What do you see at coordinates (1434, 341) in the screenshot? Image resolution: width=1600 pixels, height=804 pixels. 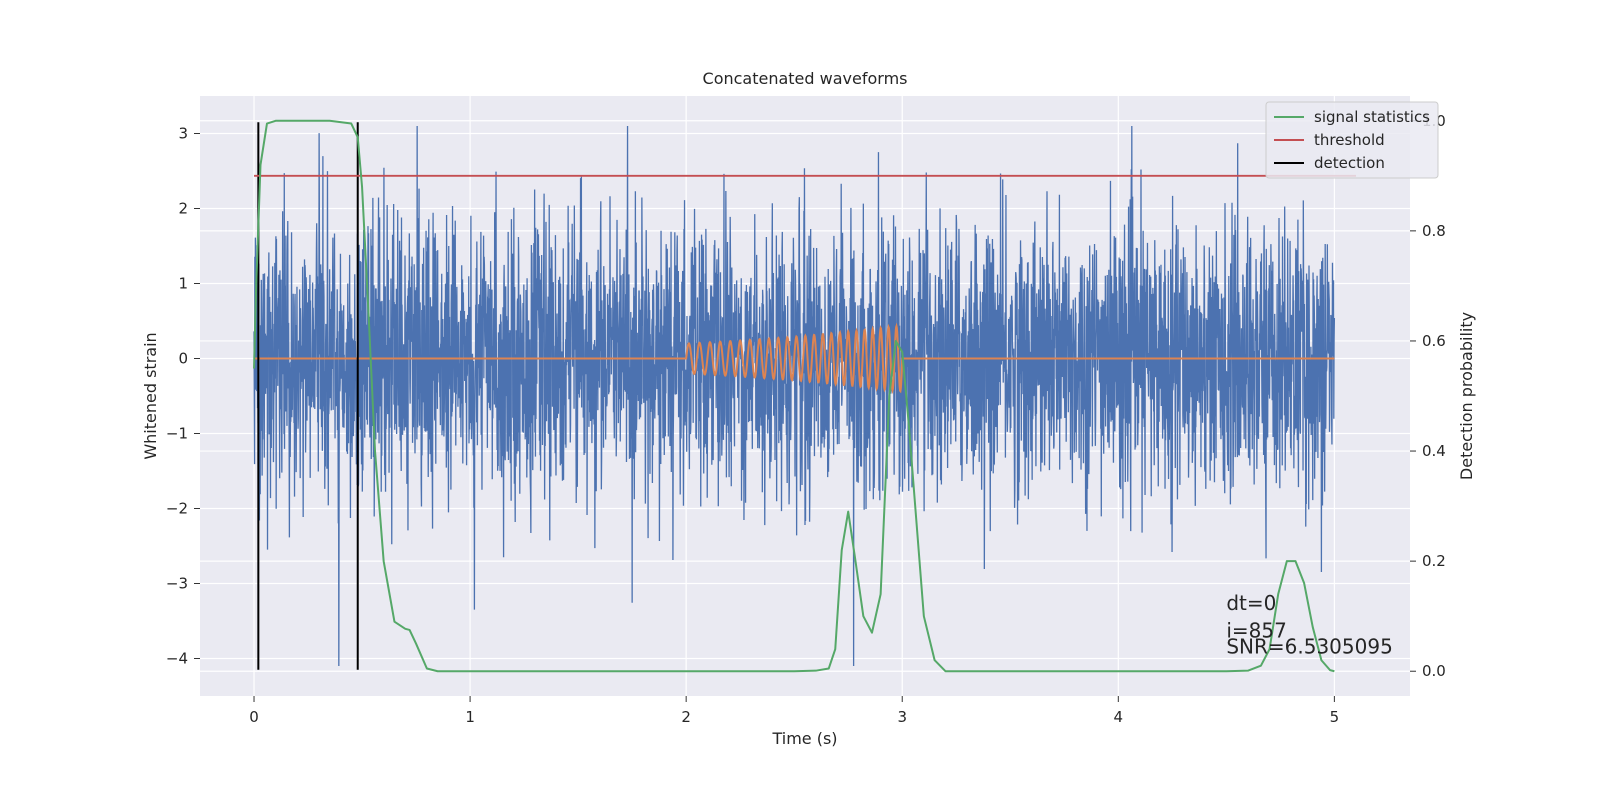 I see `y2-tick-label: 0.6` at bounding box center [1434, 341].